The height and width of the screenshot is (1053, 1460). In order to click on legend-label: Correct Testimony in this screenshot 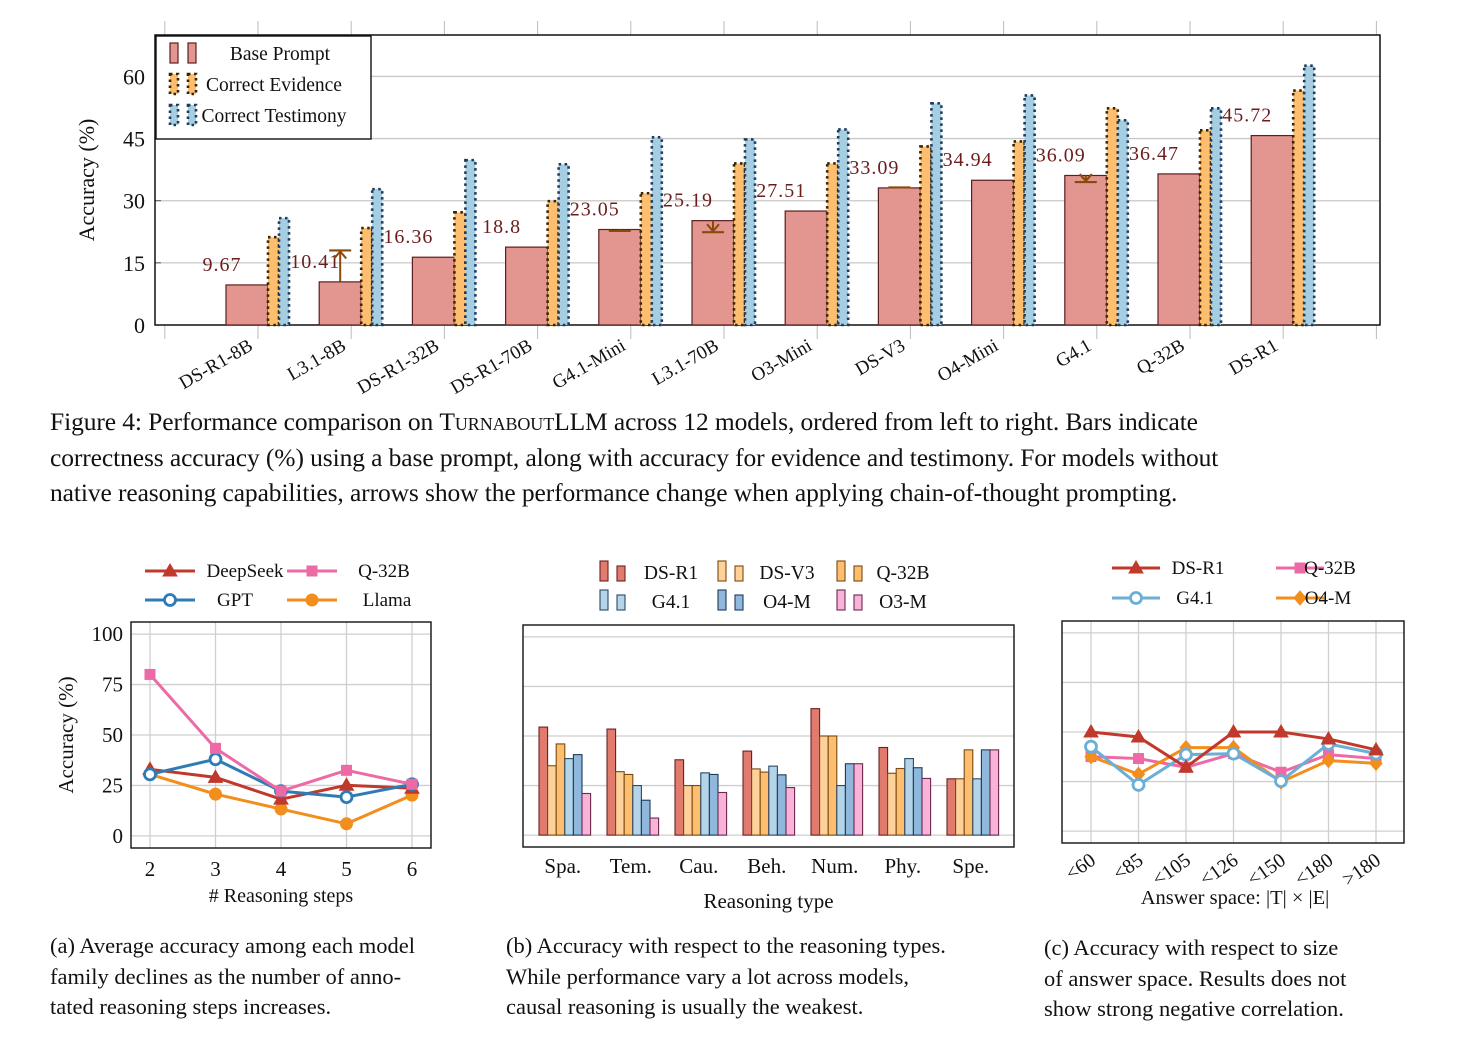, I will do `click(273, 116)`.